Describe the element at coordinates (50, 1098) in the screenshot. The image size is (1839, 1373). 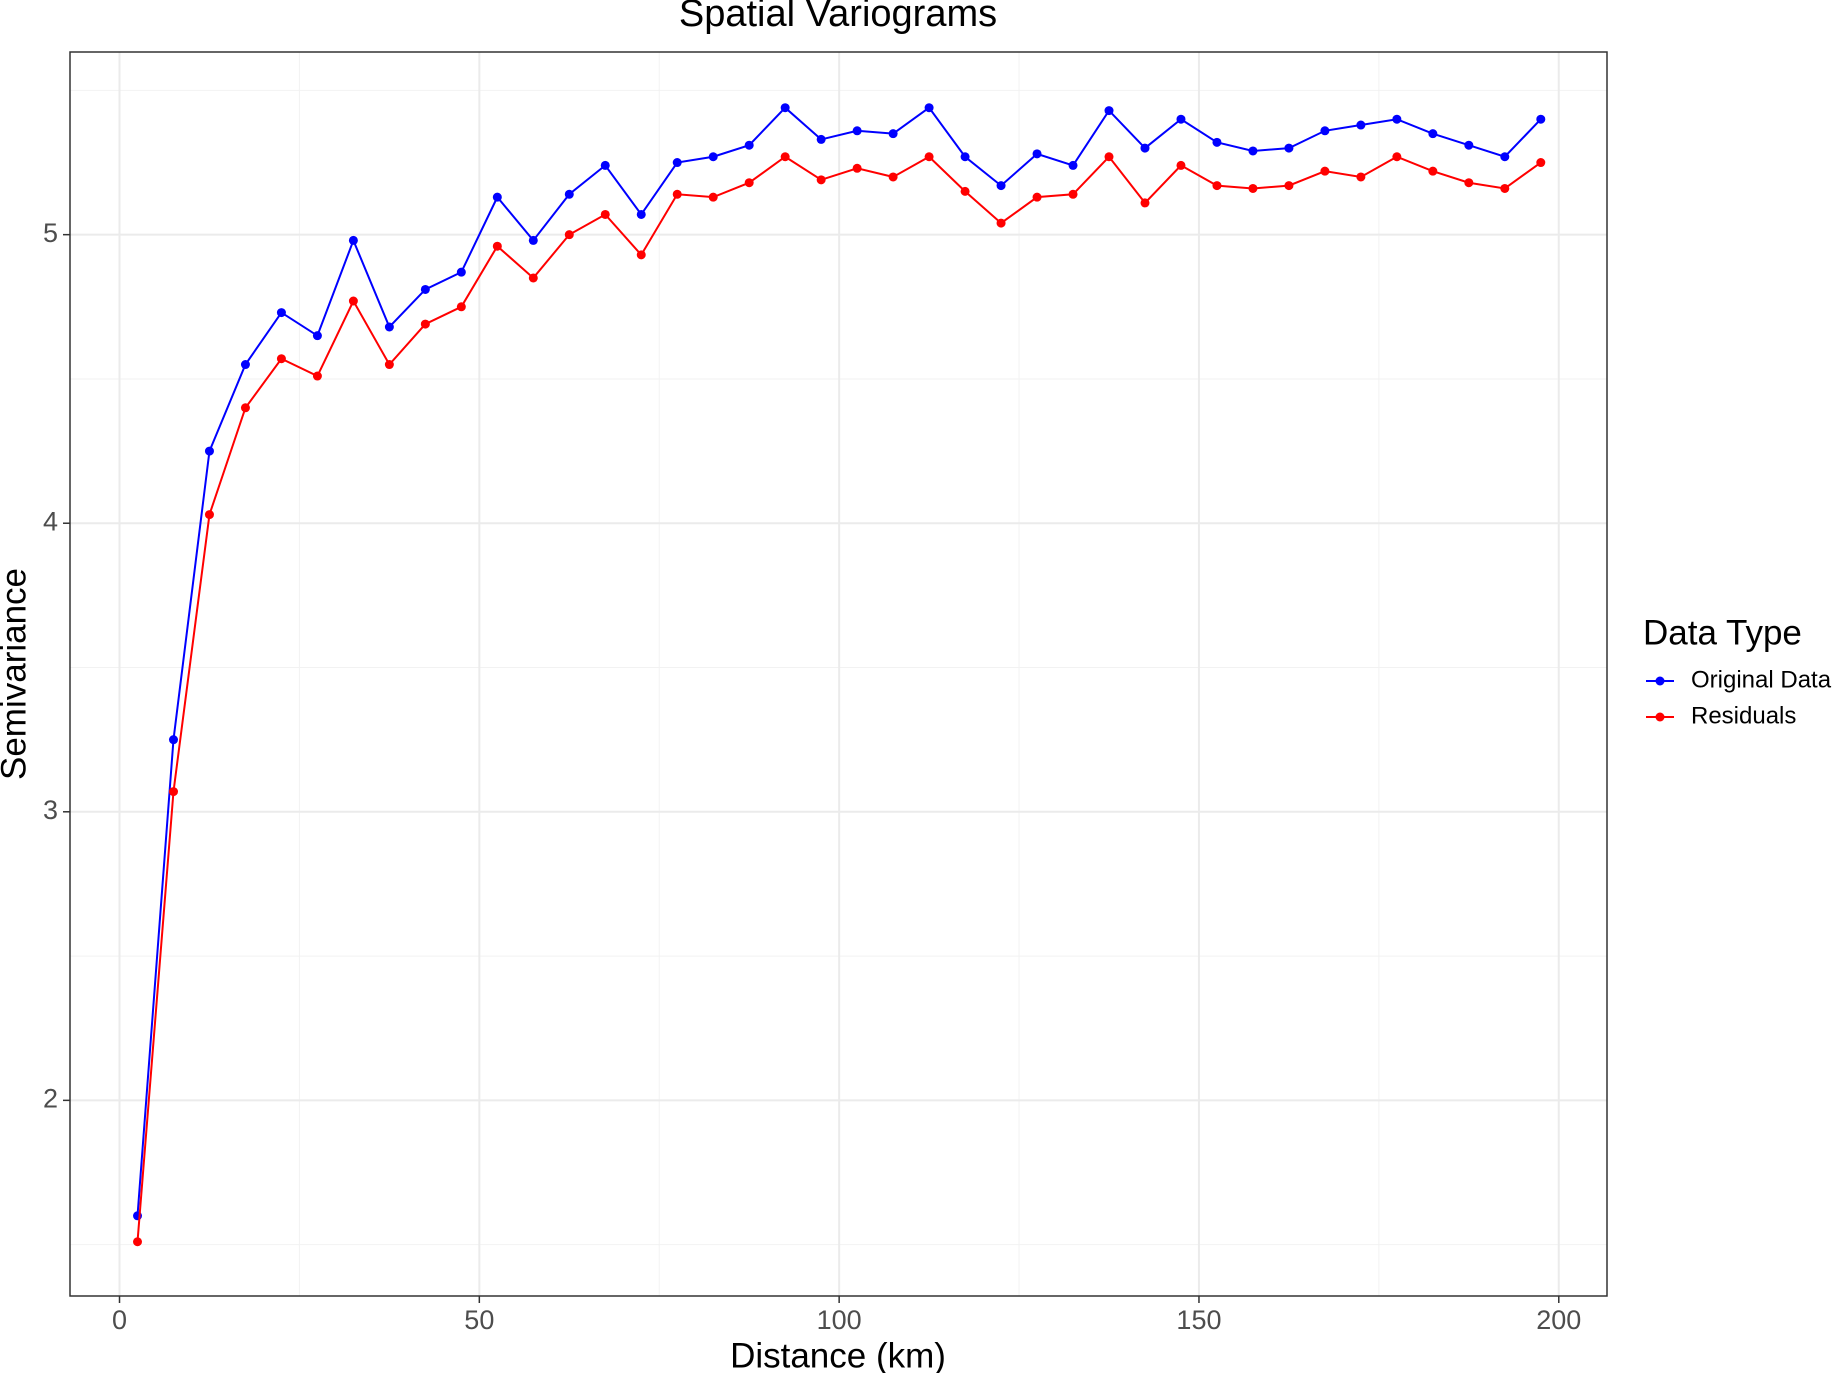
I see `y-tick-label: 2` at that location.